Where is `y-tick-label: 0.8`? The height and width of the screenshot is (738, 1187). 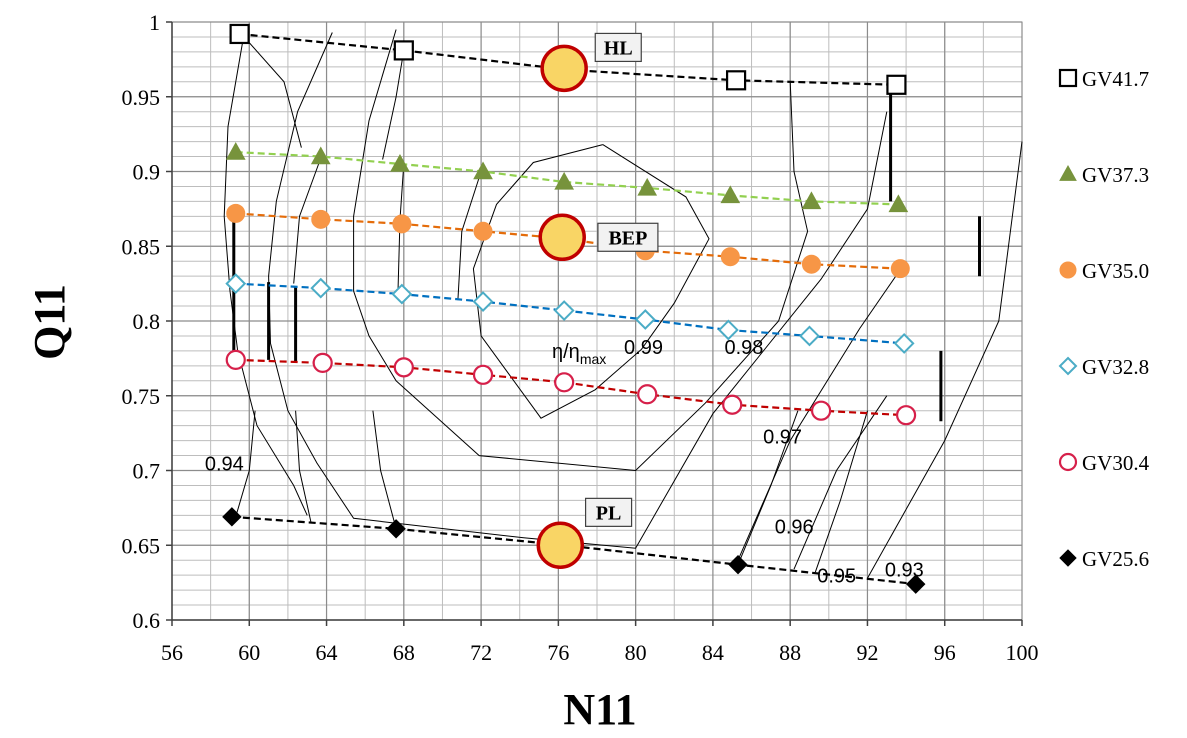 y-tick-label: 0.8 is located at coordinates (147, 321).